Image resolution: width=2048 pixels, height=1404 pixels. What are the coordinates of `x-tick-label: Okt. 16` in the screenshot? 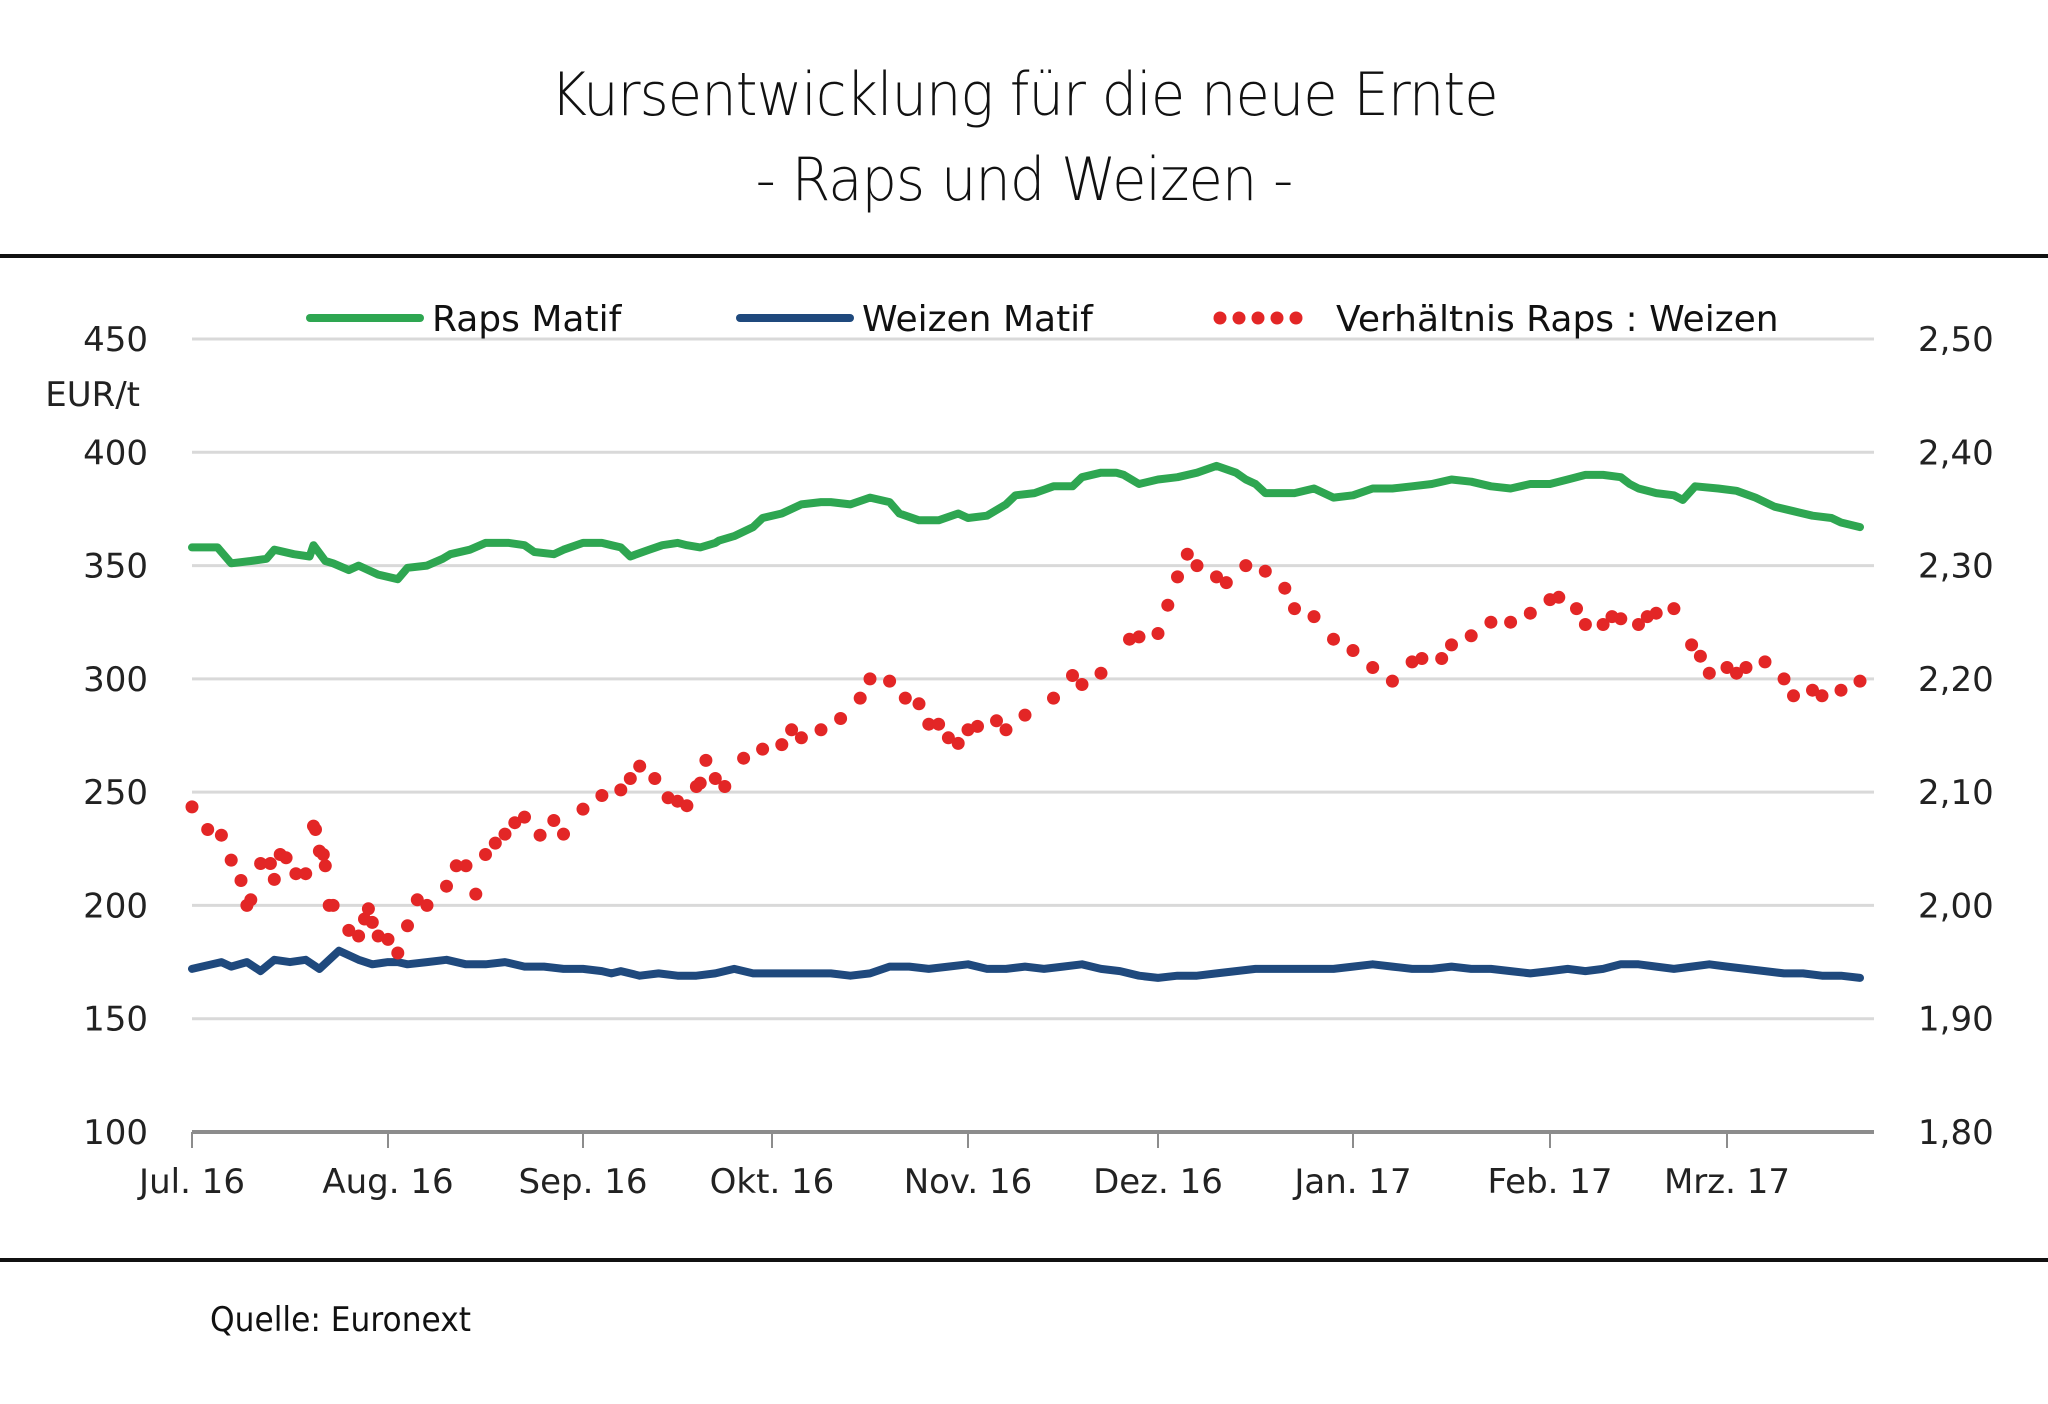 It's located at (772, 1182).